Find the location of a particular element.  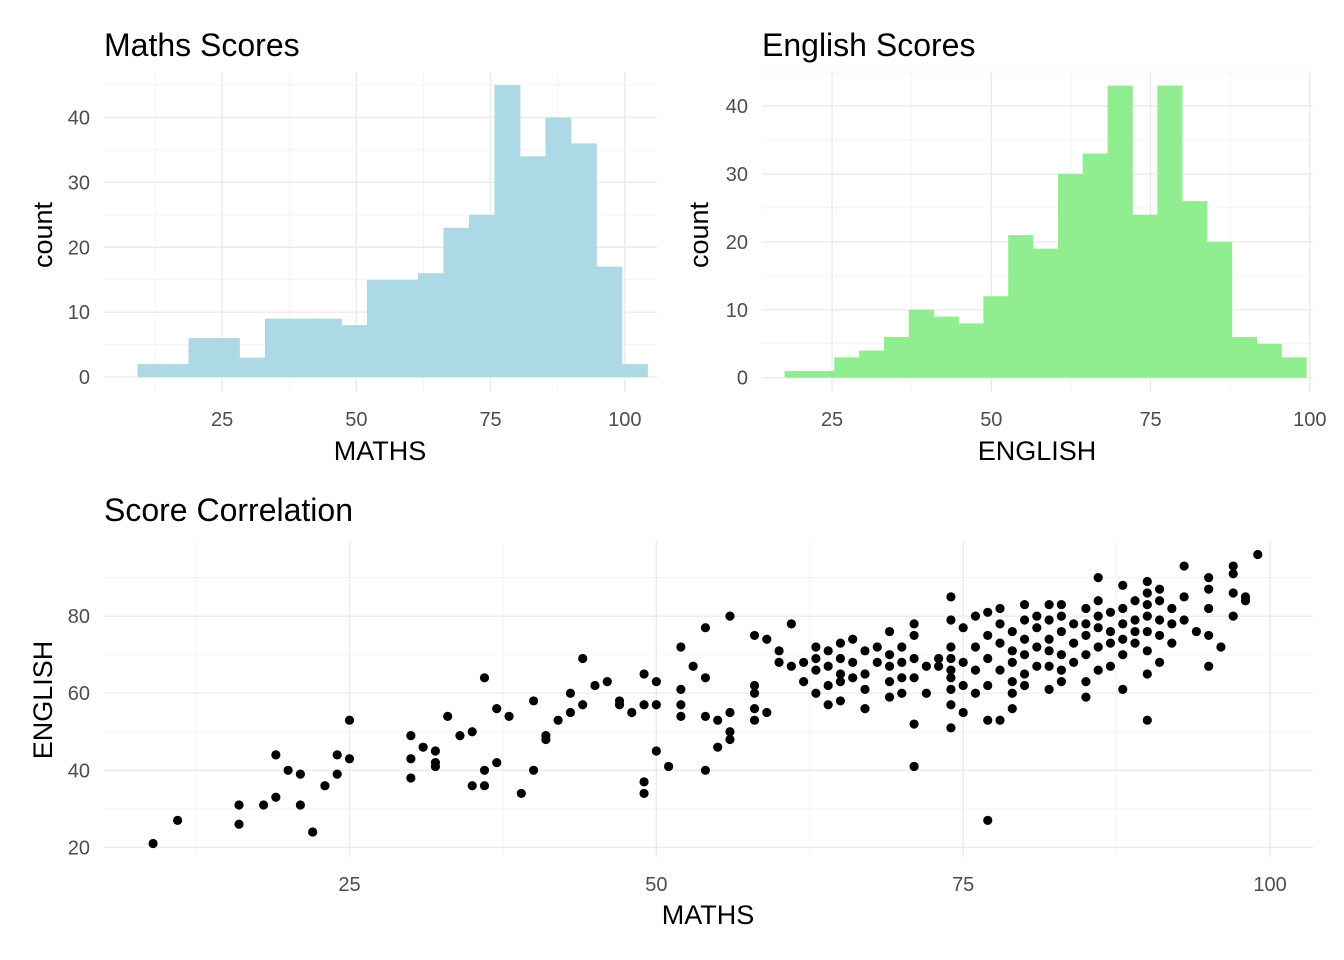

y-tick-label: 20 is located at coordinates (79, 848).